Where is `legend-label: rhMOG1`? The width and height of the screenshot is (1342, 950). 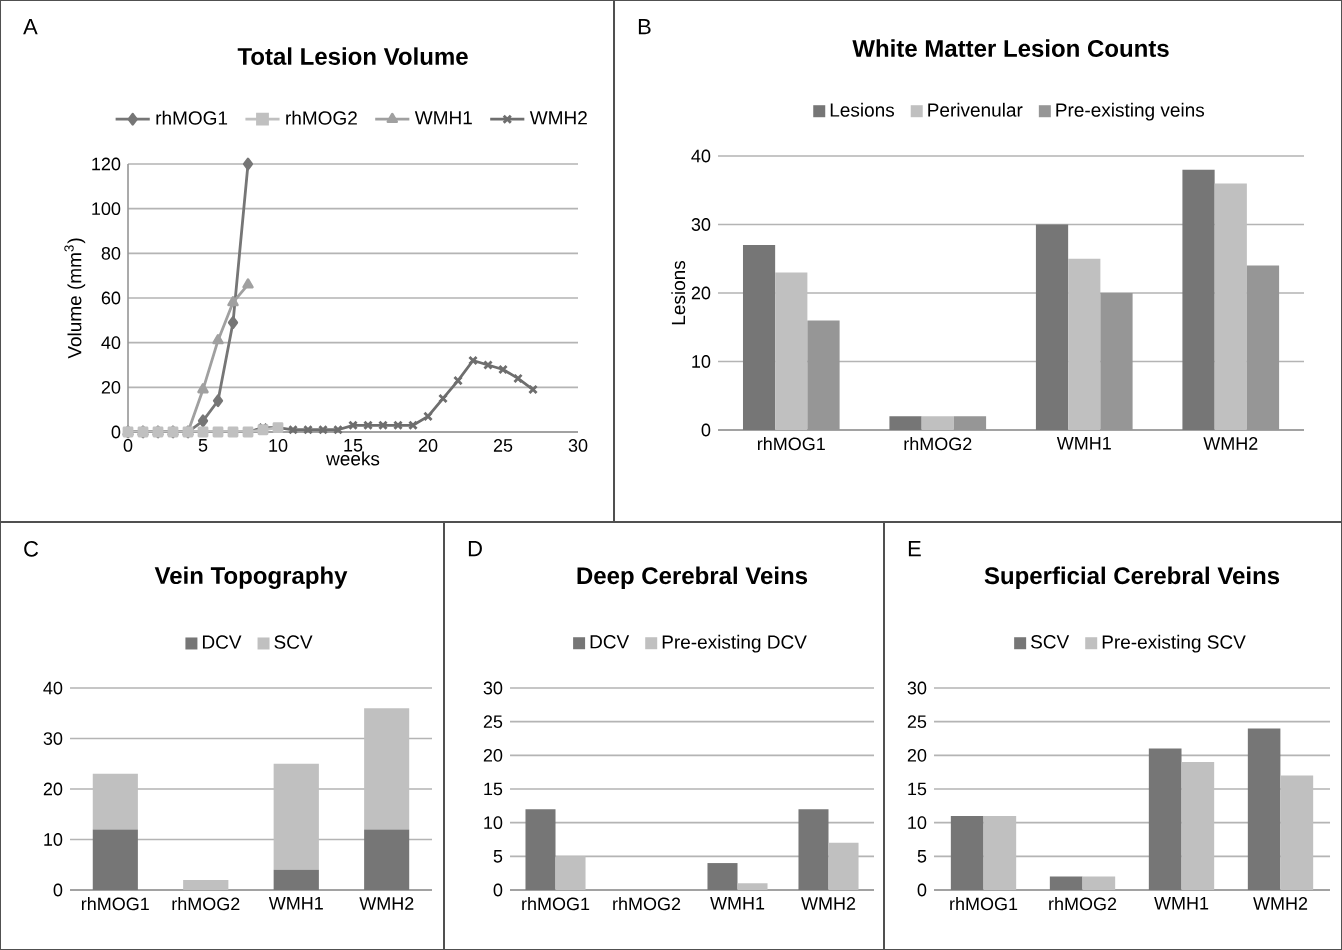
legend-label: rhMOG1 is located at coordinates (192, 117).